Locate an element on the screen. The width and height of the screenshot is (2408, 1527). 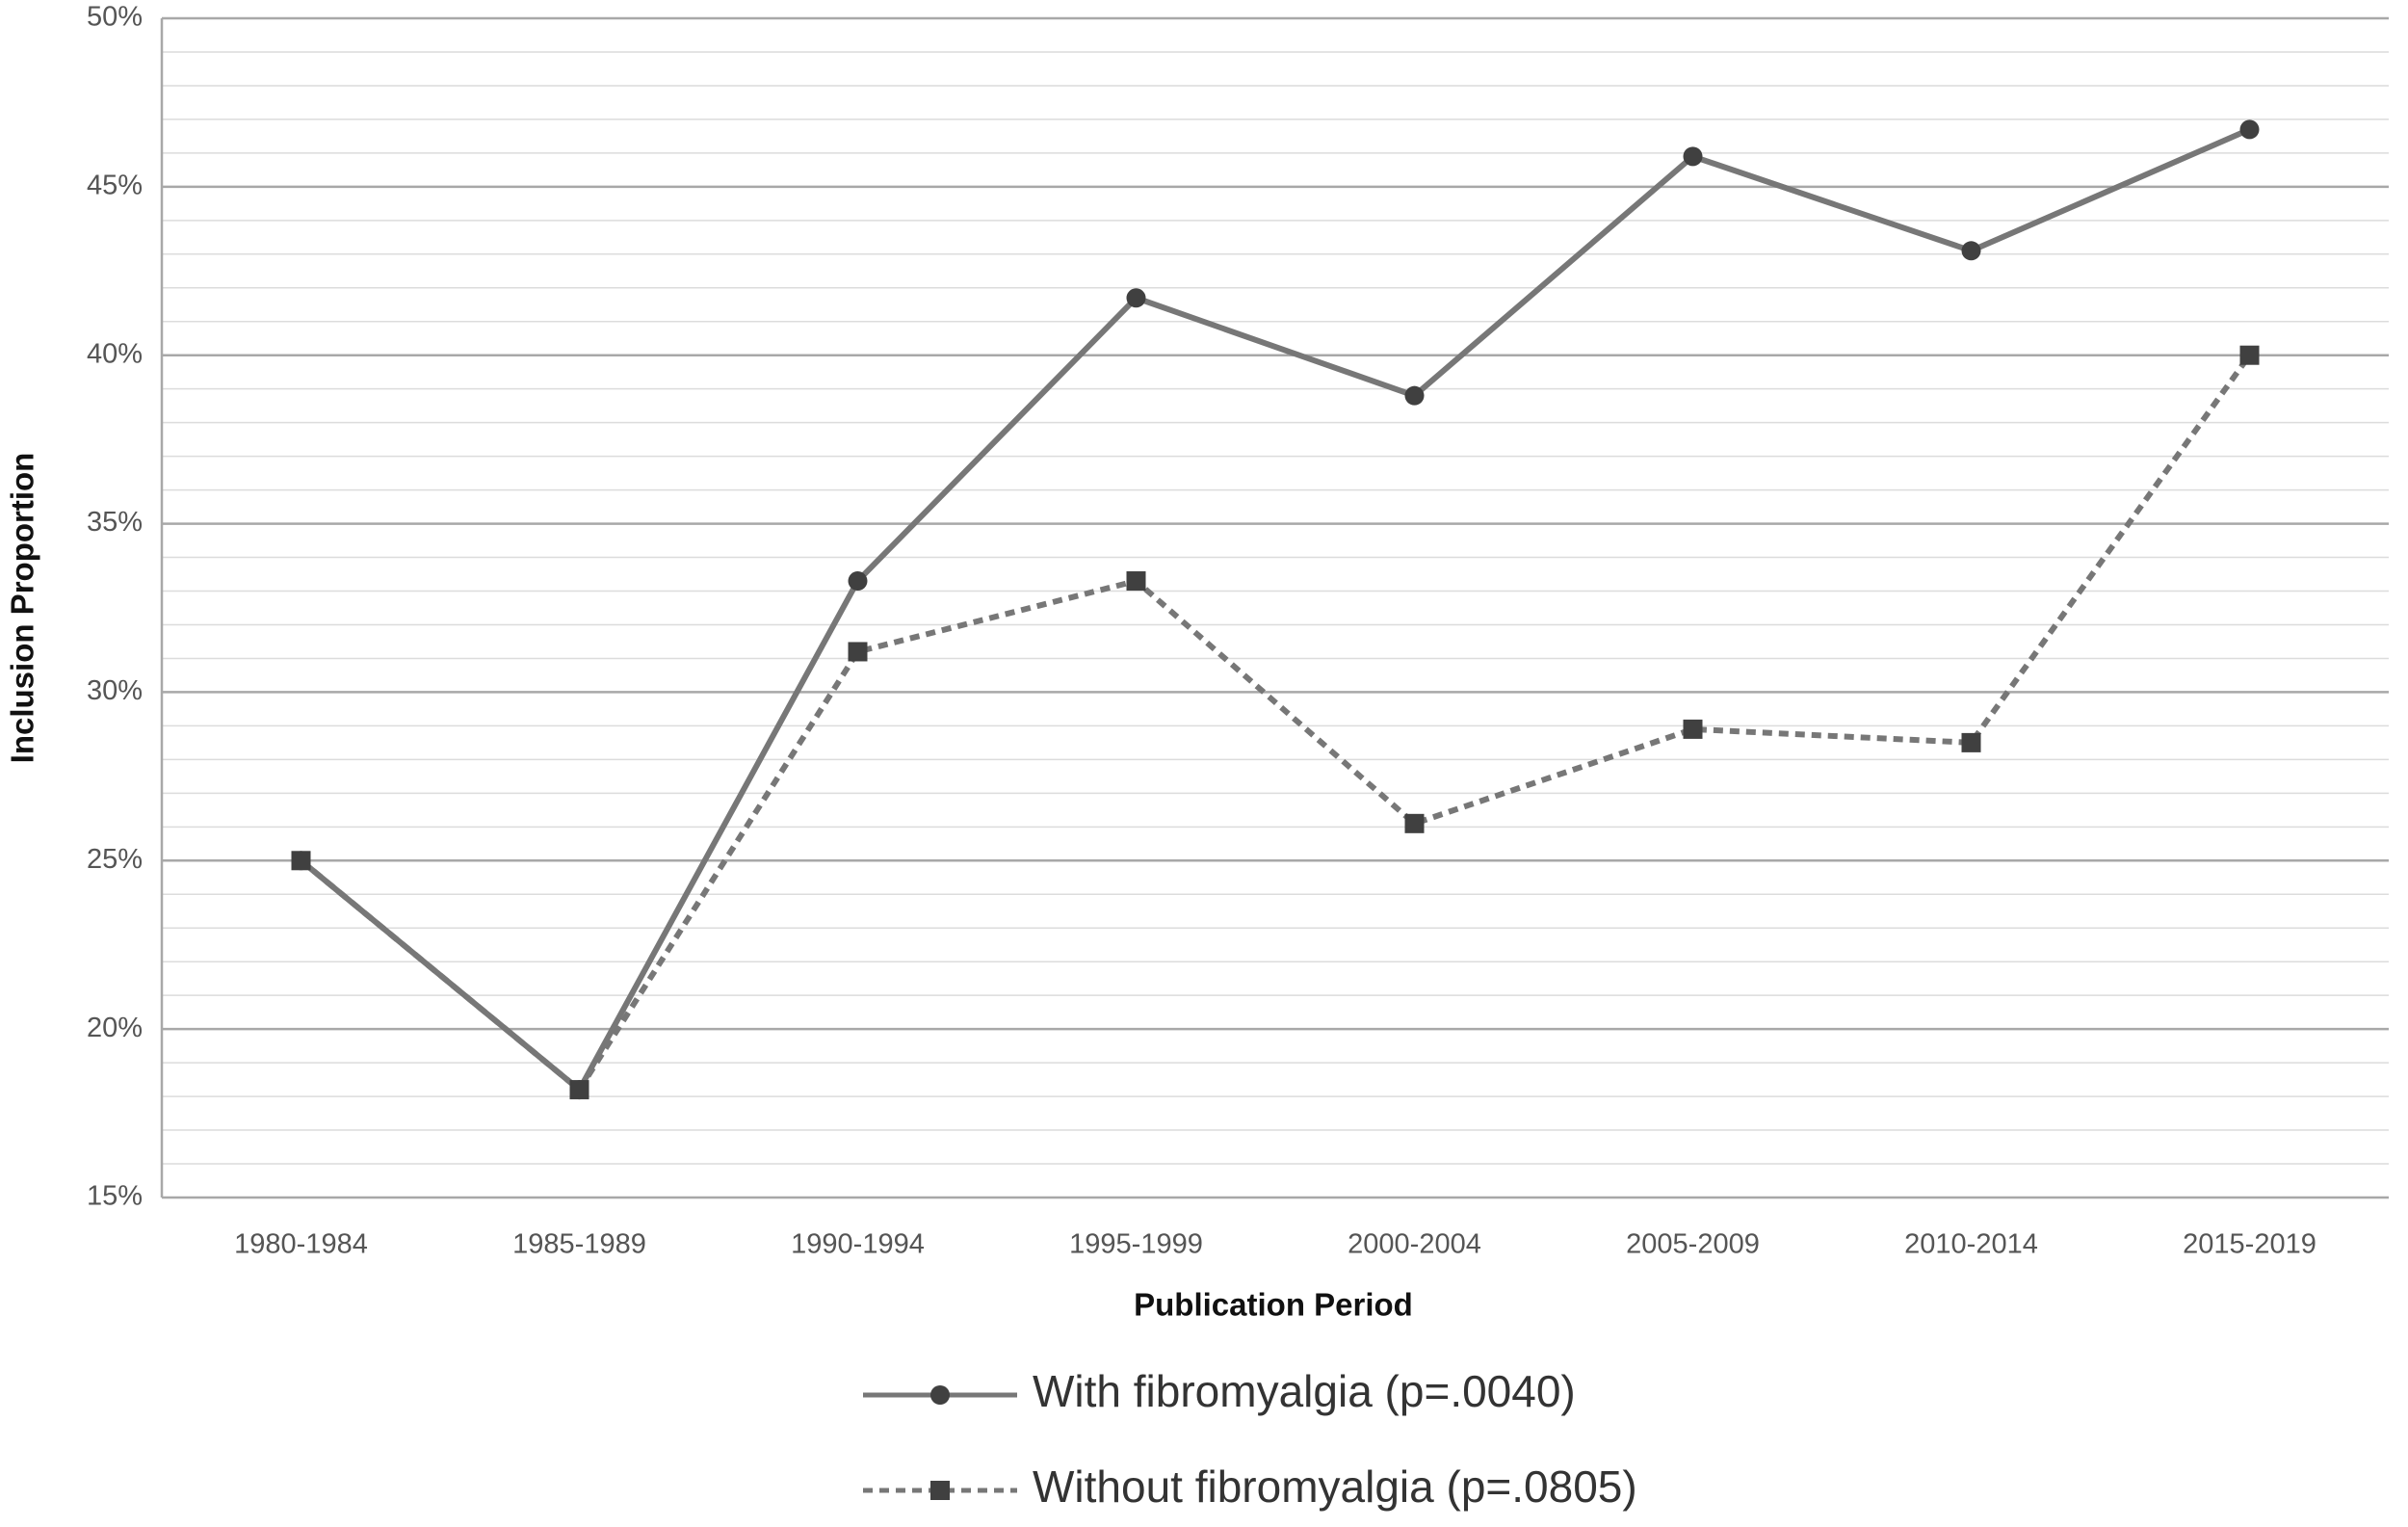
x-tick-label: 1980-1984 is located at coordinates (301, 1244).